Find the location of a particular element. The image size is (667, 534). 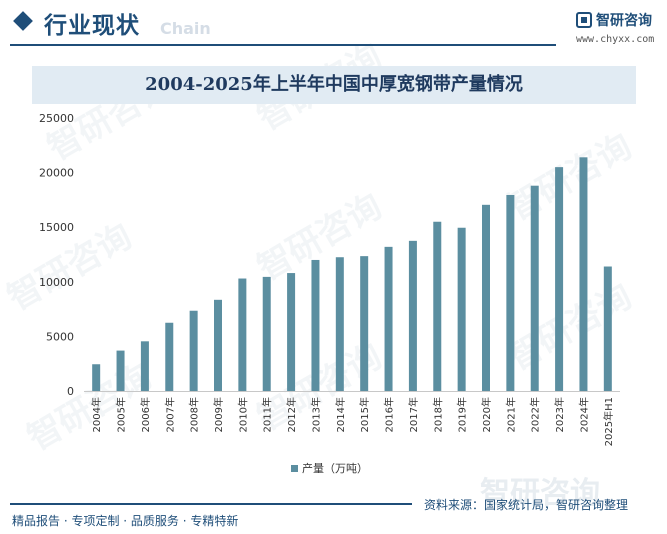

chart-title: 2004-2025年上半年中国中厚宽钢带产量情况 is located at coordinates (334, 84).